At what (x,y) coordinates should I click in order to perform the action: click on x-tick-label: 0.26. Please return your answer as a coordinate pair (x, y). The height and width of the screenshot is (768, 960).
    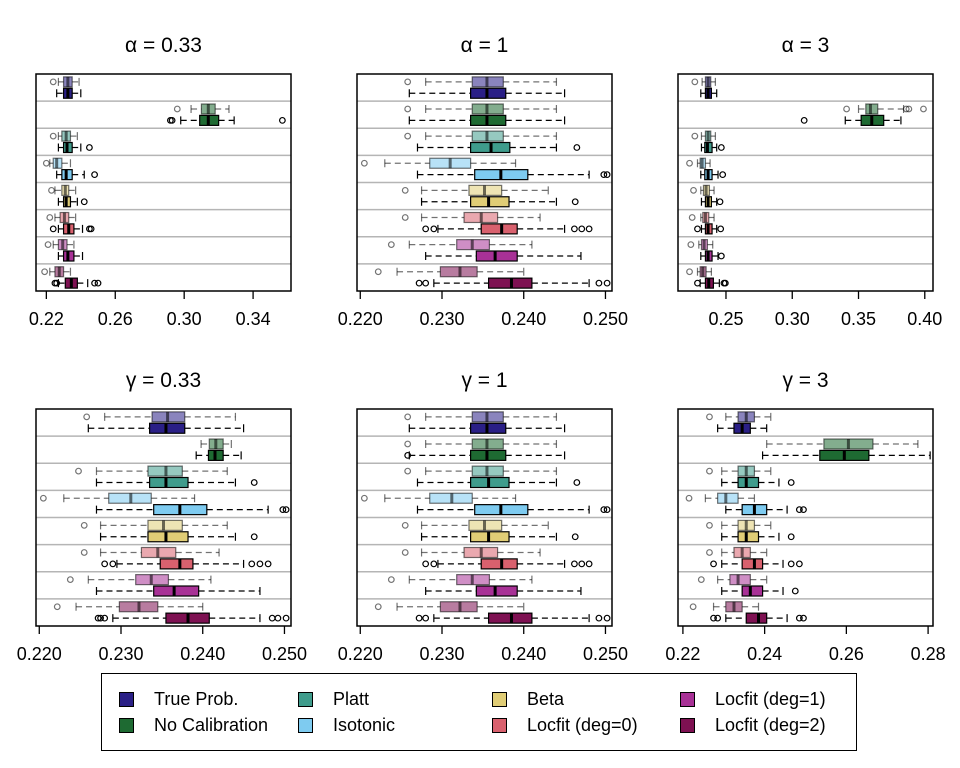
    Looking at the image, I should click on (115, 319).